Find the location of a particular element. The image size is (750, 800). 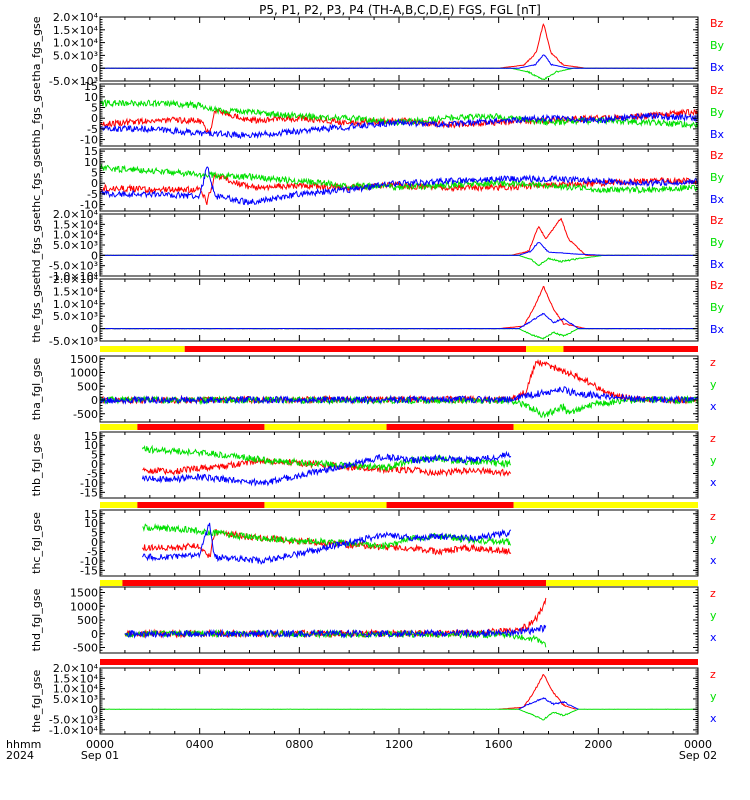

time-axis-row-label-hhmm: hhmm is located at coordinates (23, 744).